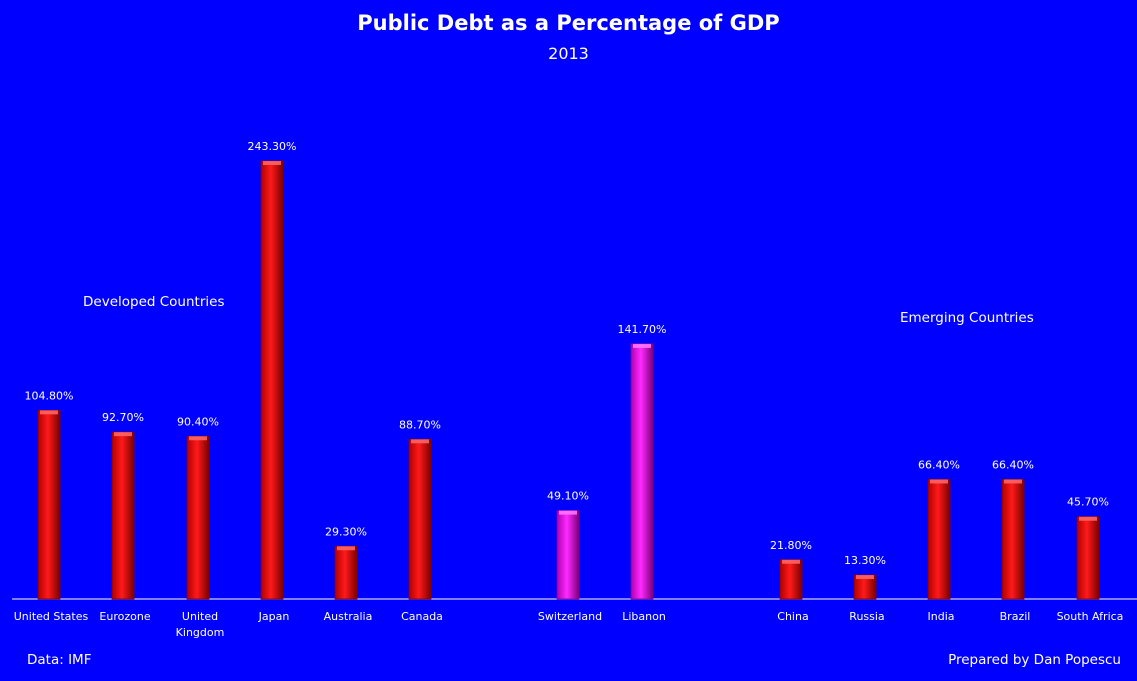 The height and width of the screenshot is (681, 1137). What do you see at coordinates (272, 380) in the screenshot?
I see `bar-japan` at bounding box center [272, 380].